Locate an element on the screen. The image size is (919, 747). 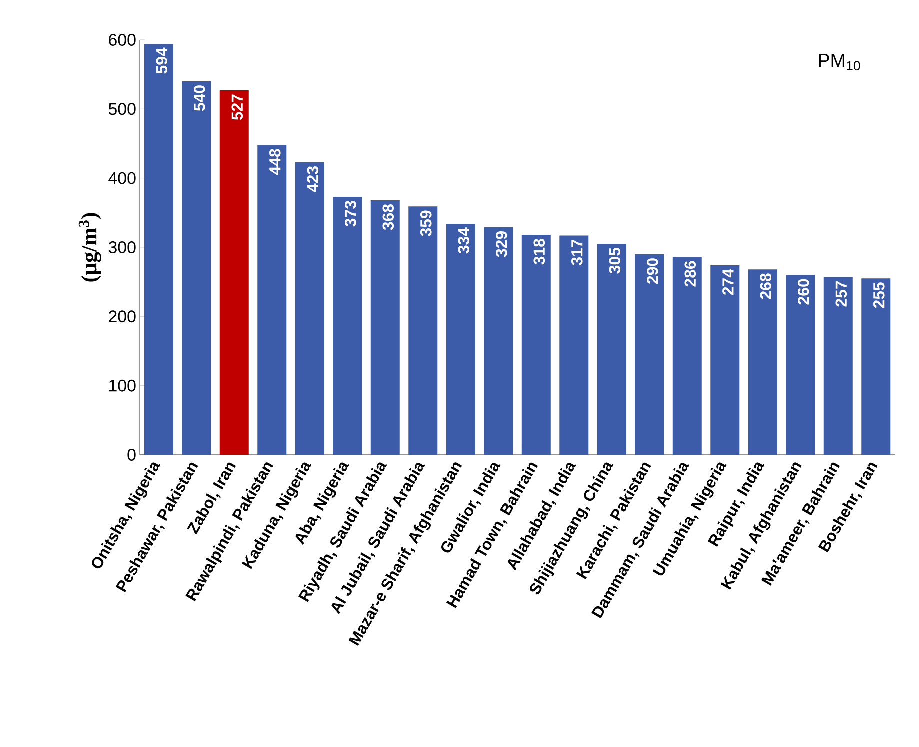
data-label: 594 is located at coordinates (162, 61).